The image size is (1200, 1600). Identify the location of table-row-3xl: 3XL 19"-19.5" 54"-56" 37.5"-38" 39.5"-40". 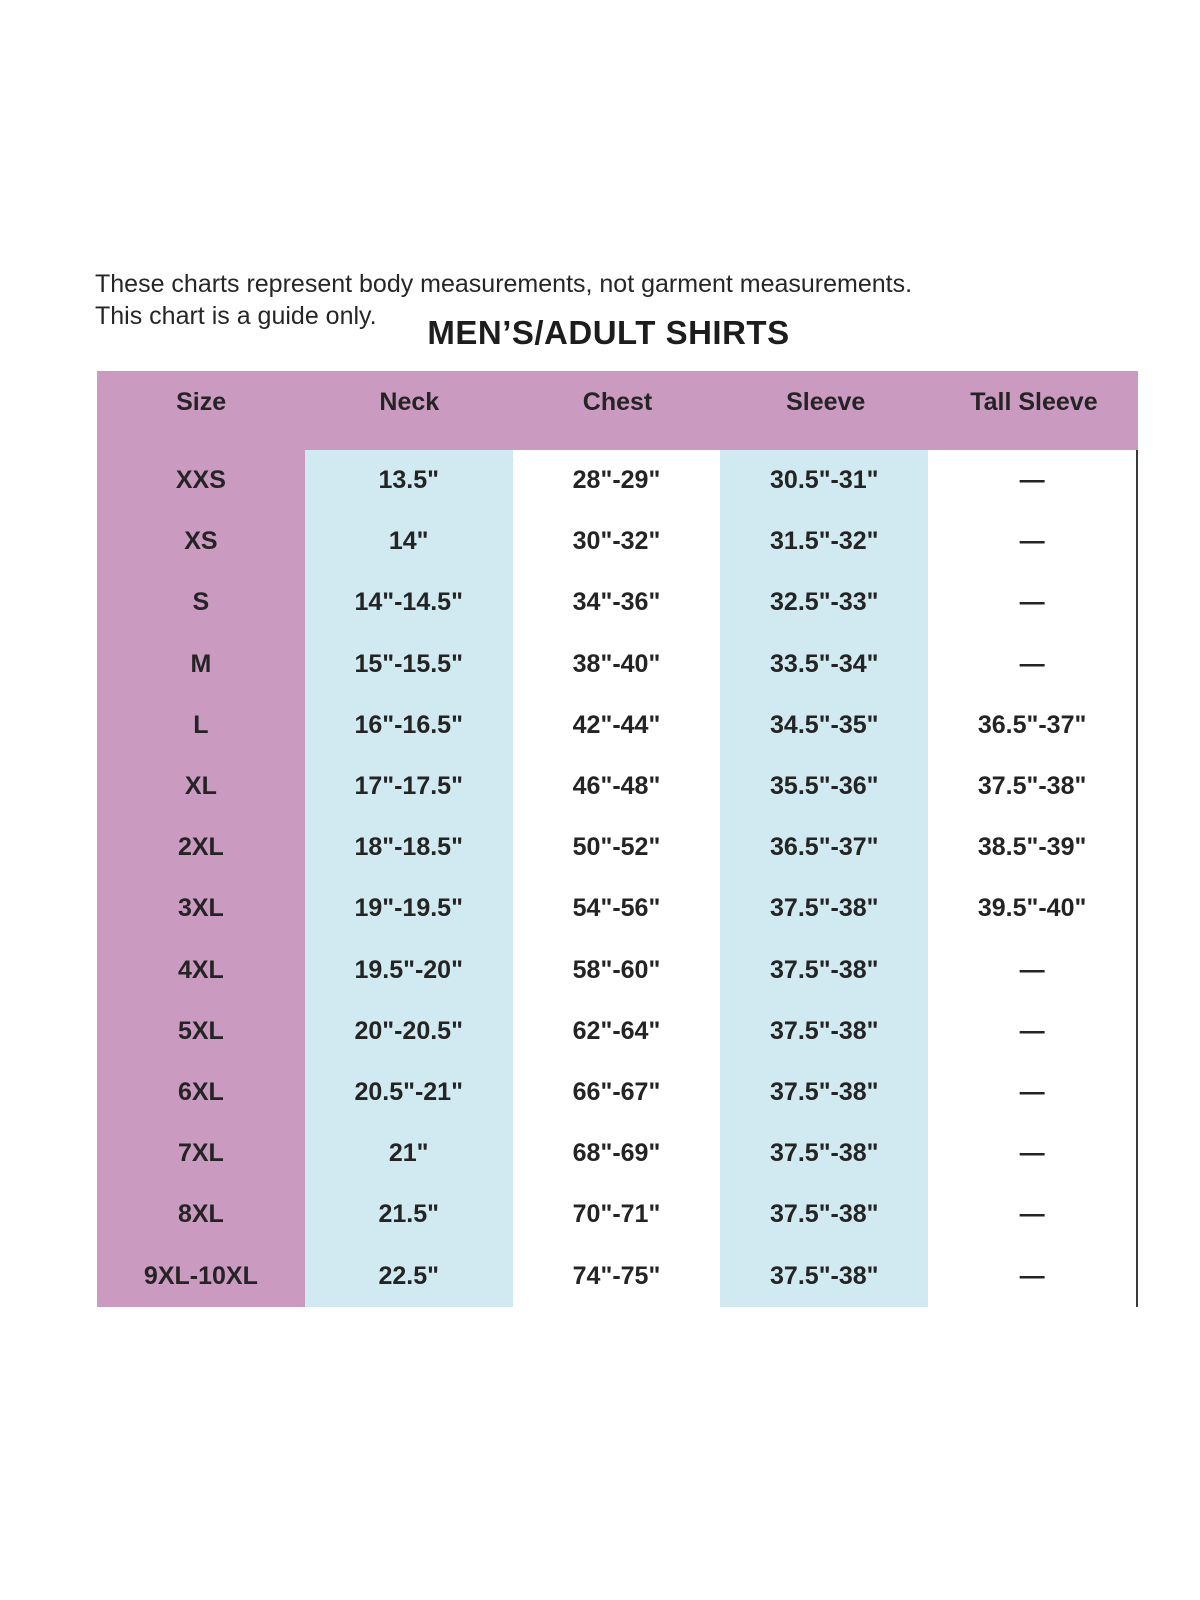
(616, 909).